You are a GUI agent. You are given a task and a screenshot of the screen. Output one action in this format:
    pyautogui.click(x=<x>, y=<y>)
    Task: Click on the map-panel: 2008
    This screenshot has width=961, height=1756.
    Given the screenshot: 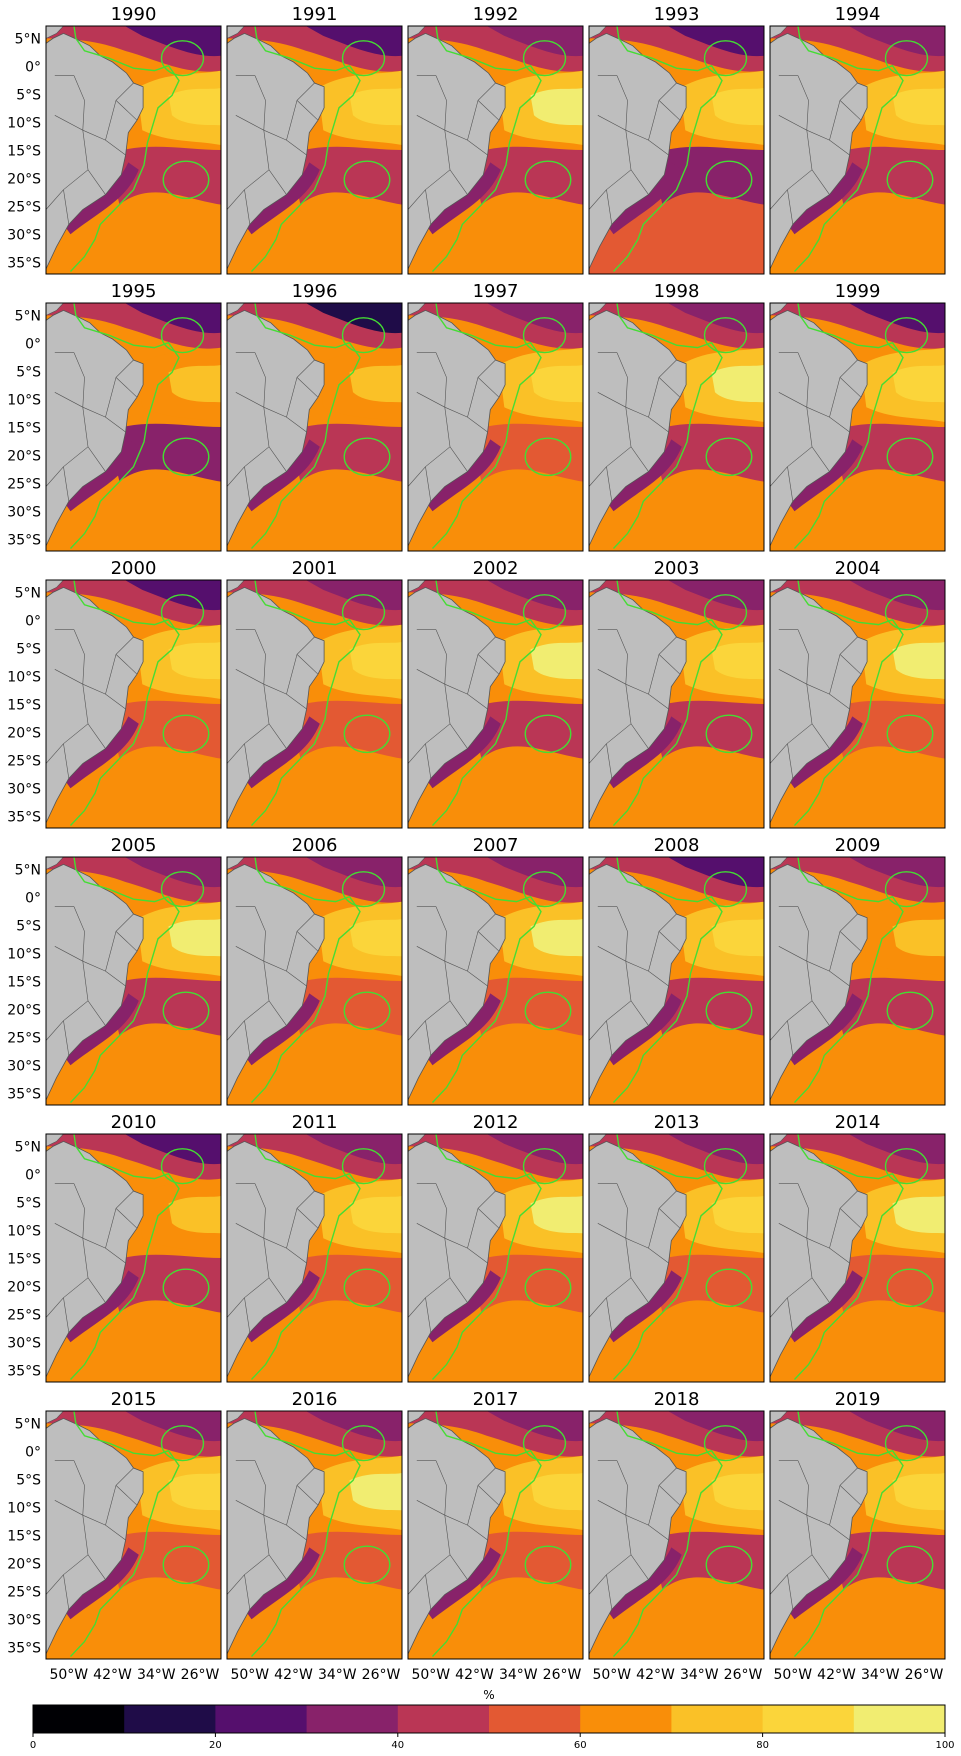 What is the action you would take?
    pyautogui.click(x=676, y=970)
    